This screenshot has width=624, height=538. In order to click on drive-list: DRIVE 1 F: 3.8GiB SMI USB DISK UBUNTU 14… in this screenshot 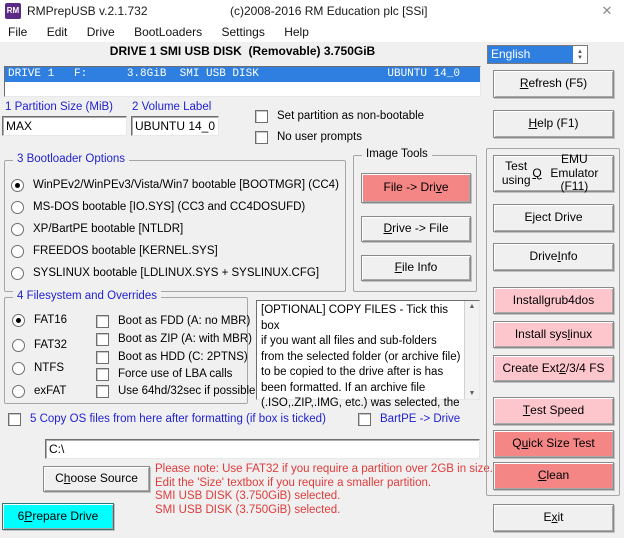, I will do `click(242, 81)`.